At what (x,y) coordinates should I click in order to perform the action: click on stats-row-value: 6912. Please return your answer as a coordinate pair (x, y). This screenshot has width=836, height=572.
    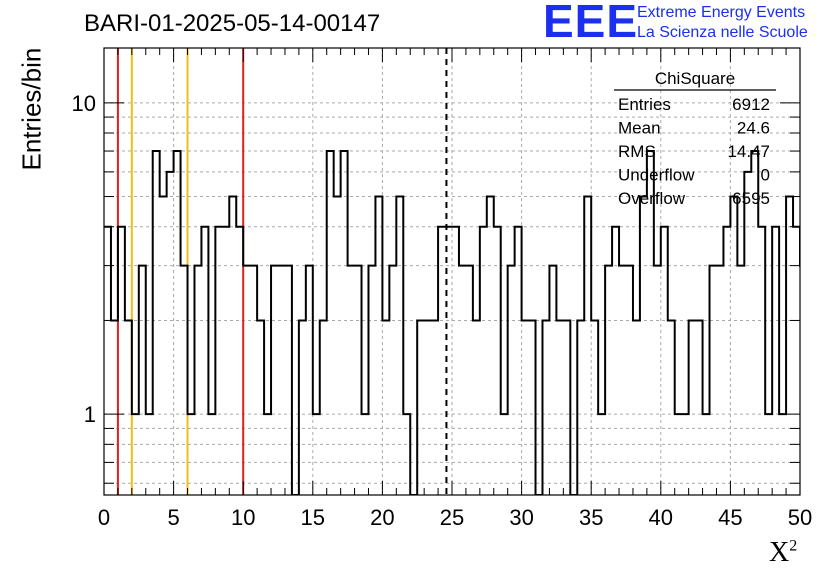
    Looking at the image, I should click on (751, 104).